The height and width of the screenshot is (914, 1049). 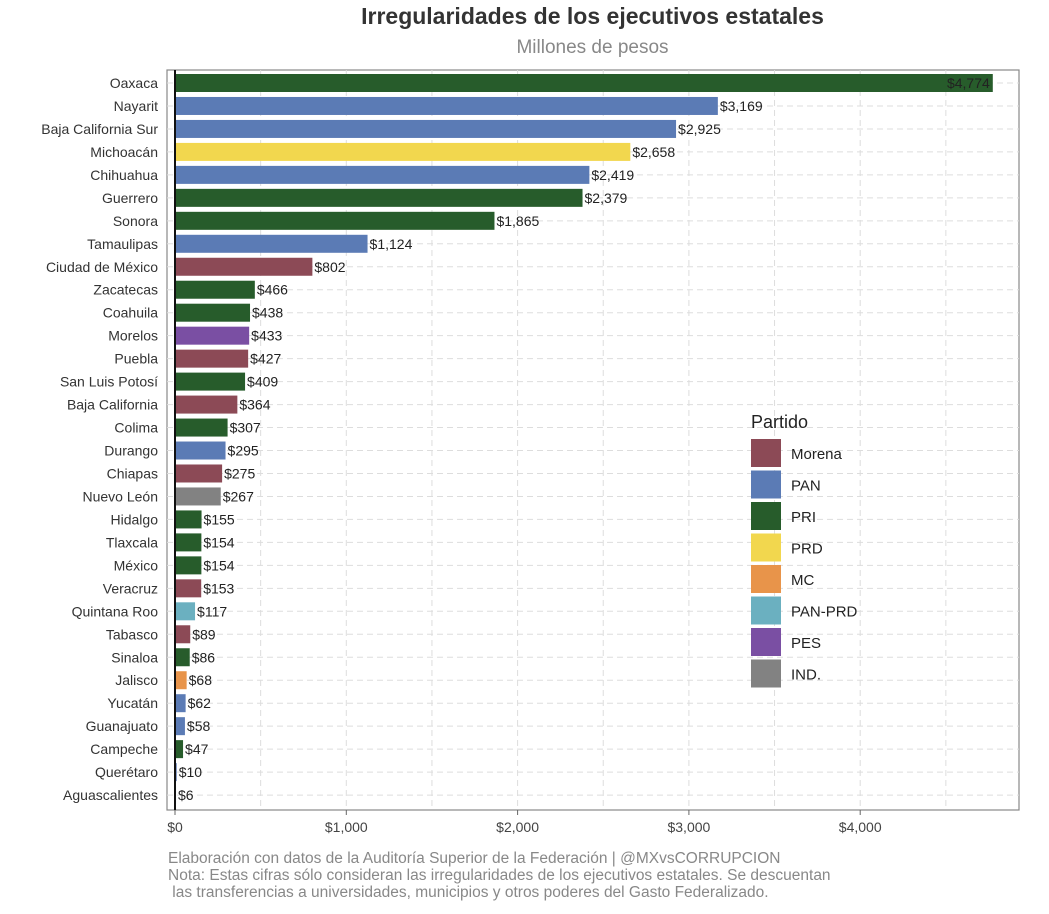 I want to click on category-label: Tamaulipas, so click(x=122, y=244).